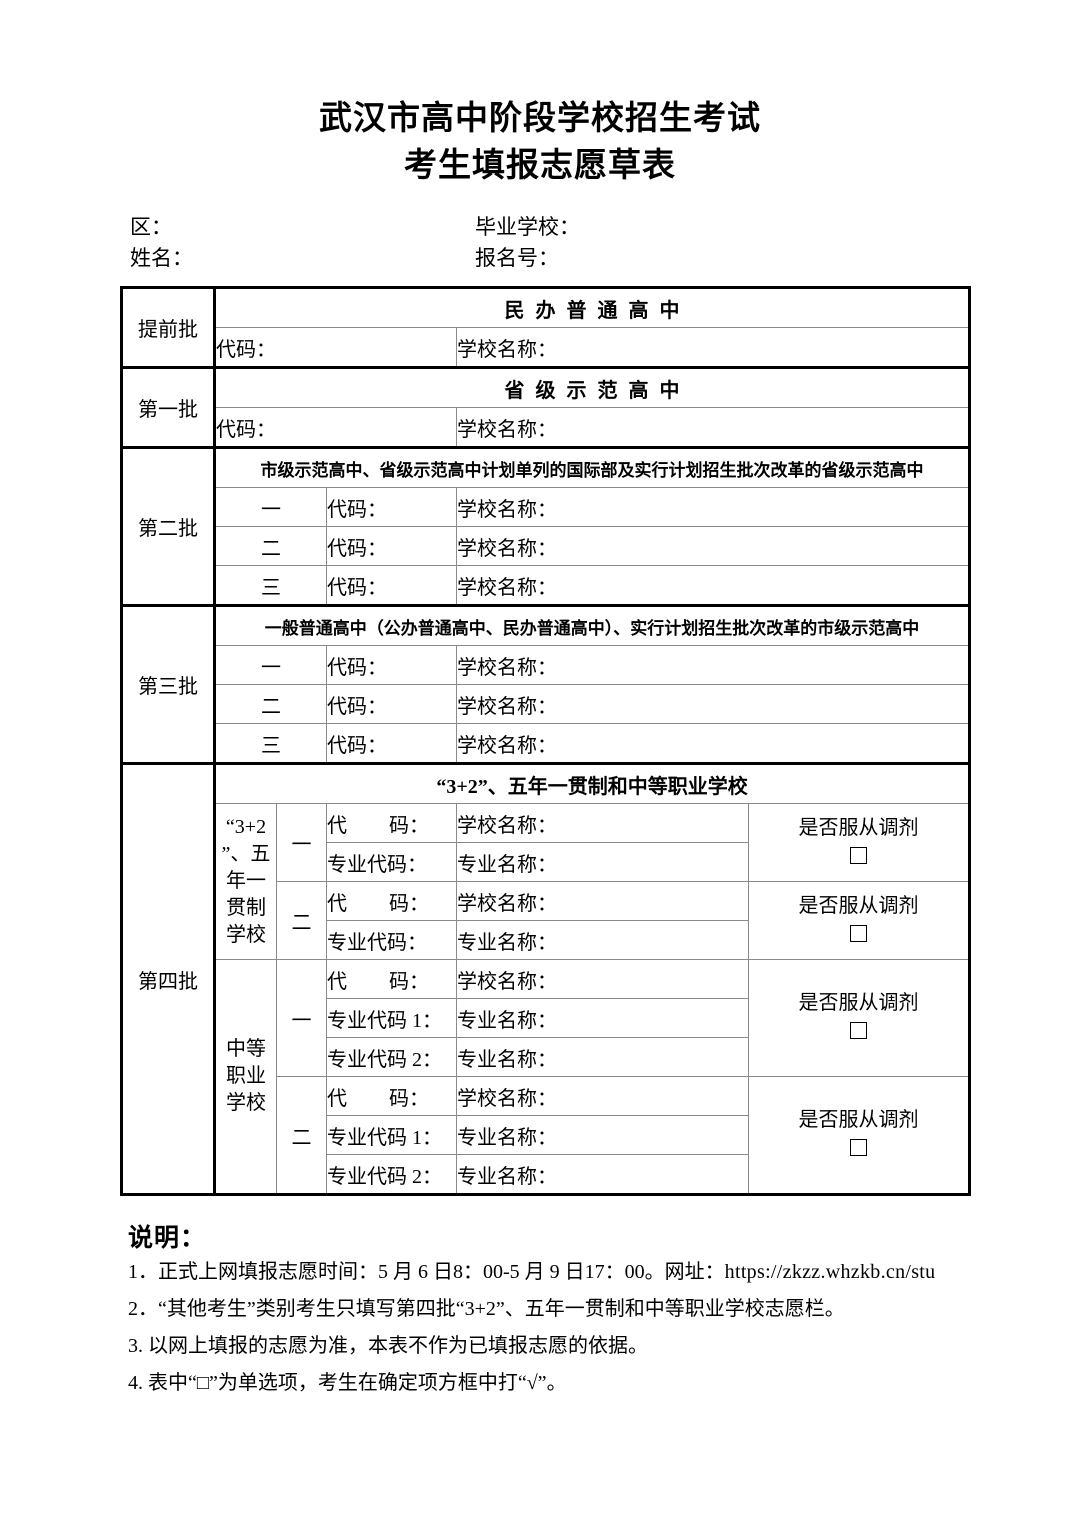 This screenshot has width=1080, height=1528. I want to click on band-third: 一般普通高中（公办普通高中、民办普通高中）、实行计划招生批次改革的市级示范高中, so click(592, 625).